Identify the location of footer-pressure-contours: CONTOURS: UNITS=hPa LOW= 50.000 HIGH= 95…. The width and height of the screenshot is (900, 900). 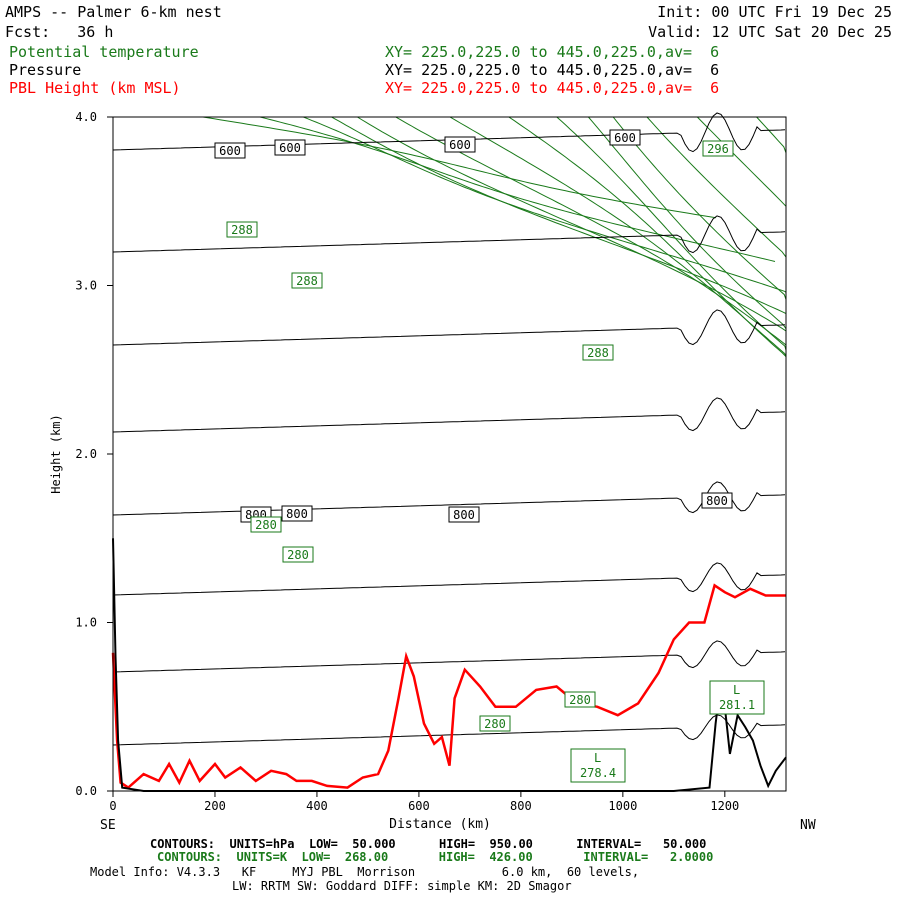
(428, 844).